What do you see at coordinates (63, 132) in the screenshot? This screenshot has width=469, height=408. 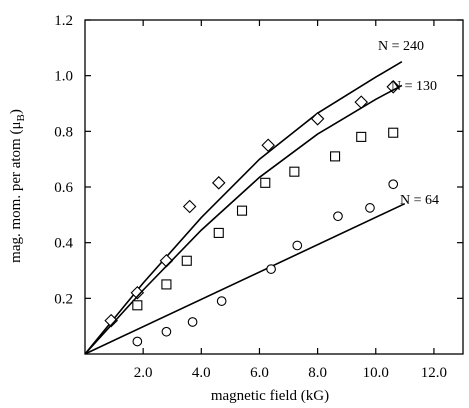 I see `y-tick-label: 0.8` at bounding box center [63, 132].